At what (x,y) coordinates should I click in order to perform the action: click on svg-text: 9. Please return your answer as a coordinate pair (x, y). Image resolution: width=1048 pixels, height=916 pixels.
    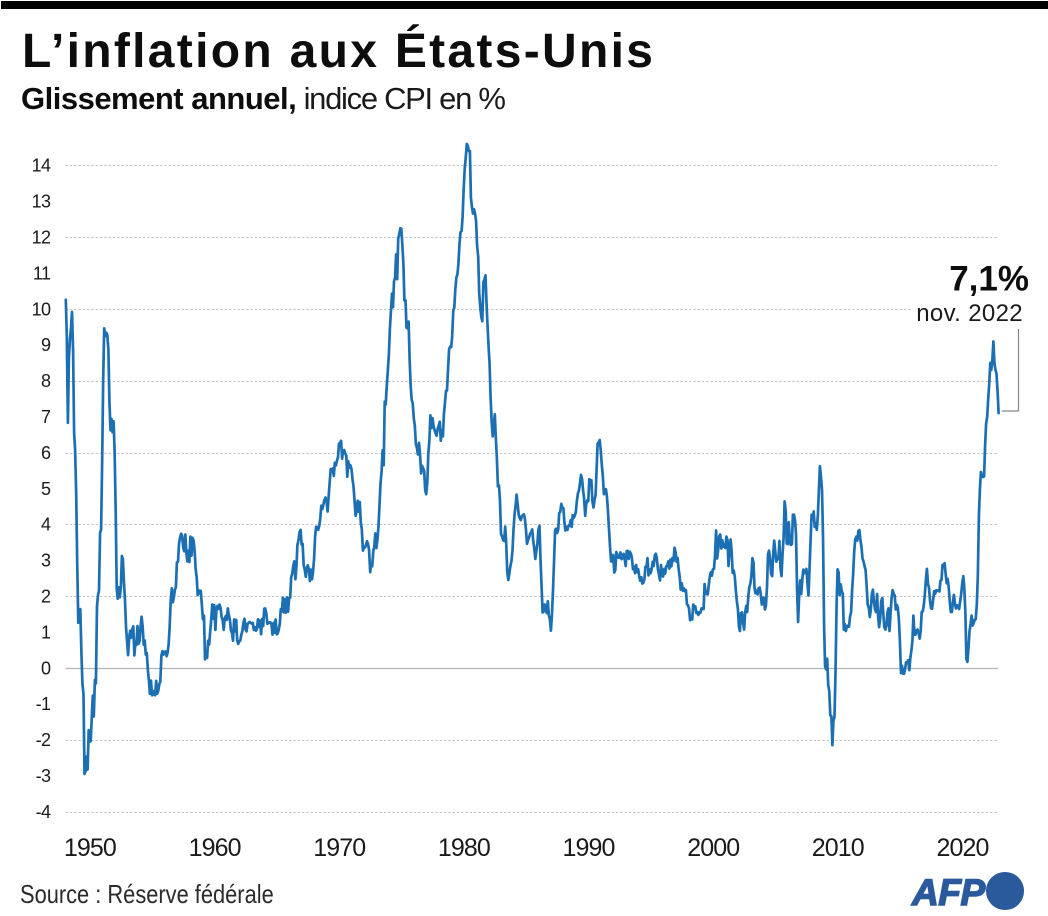
    Looking at the image, I should click on (46, 345).